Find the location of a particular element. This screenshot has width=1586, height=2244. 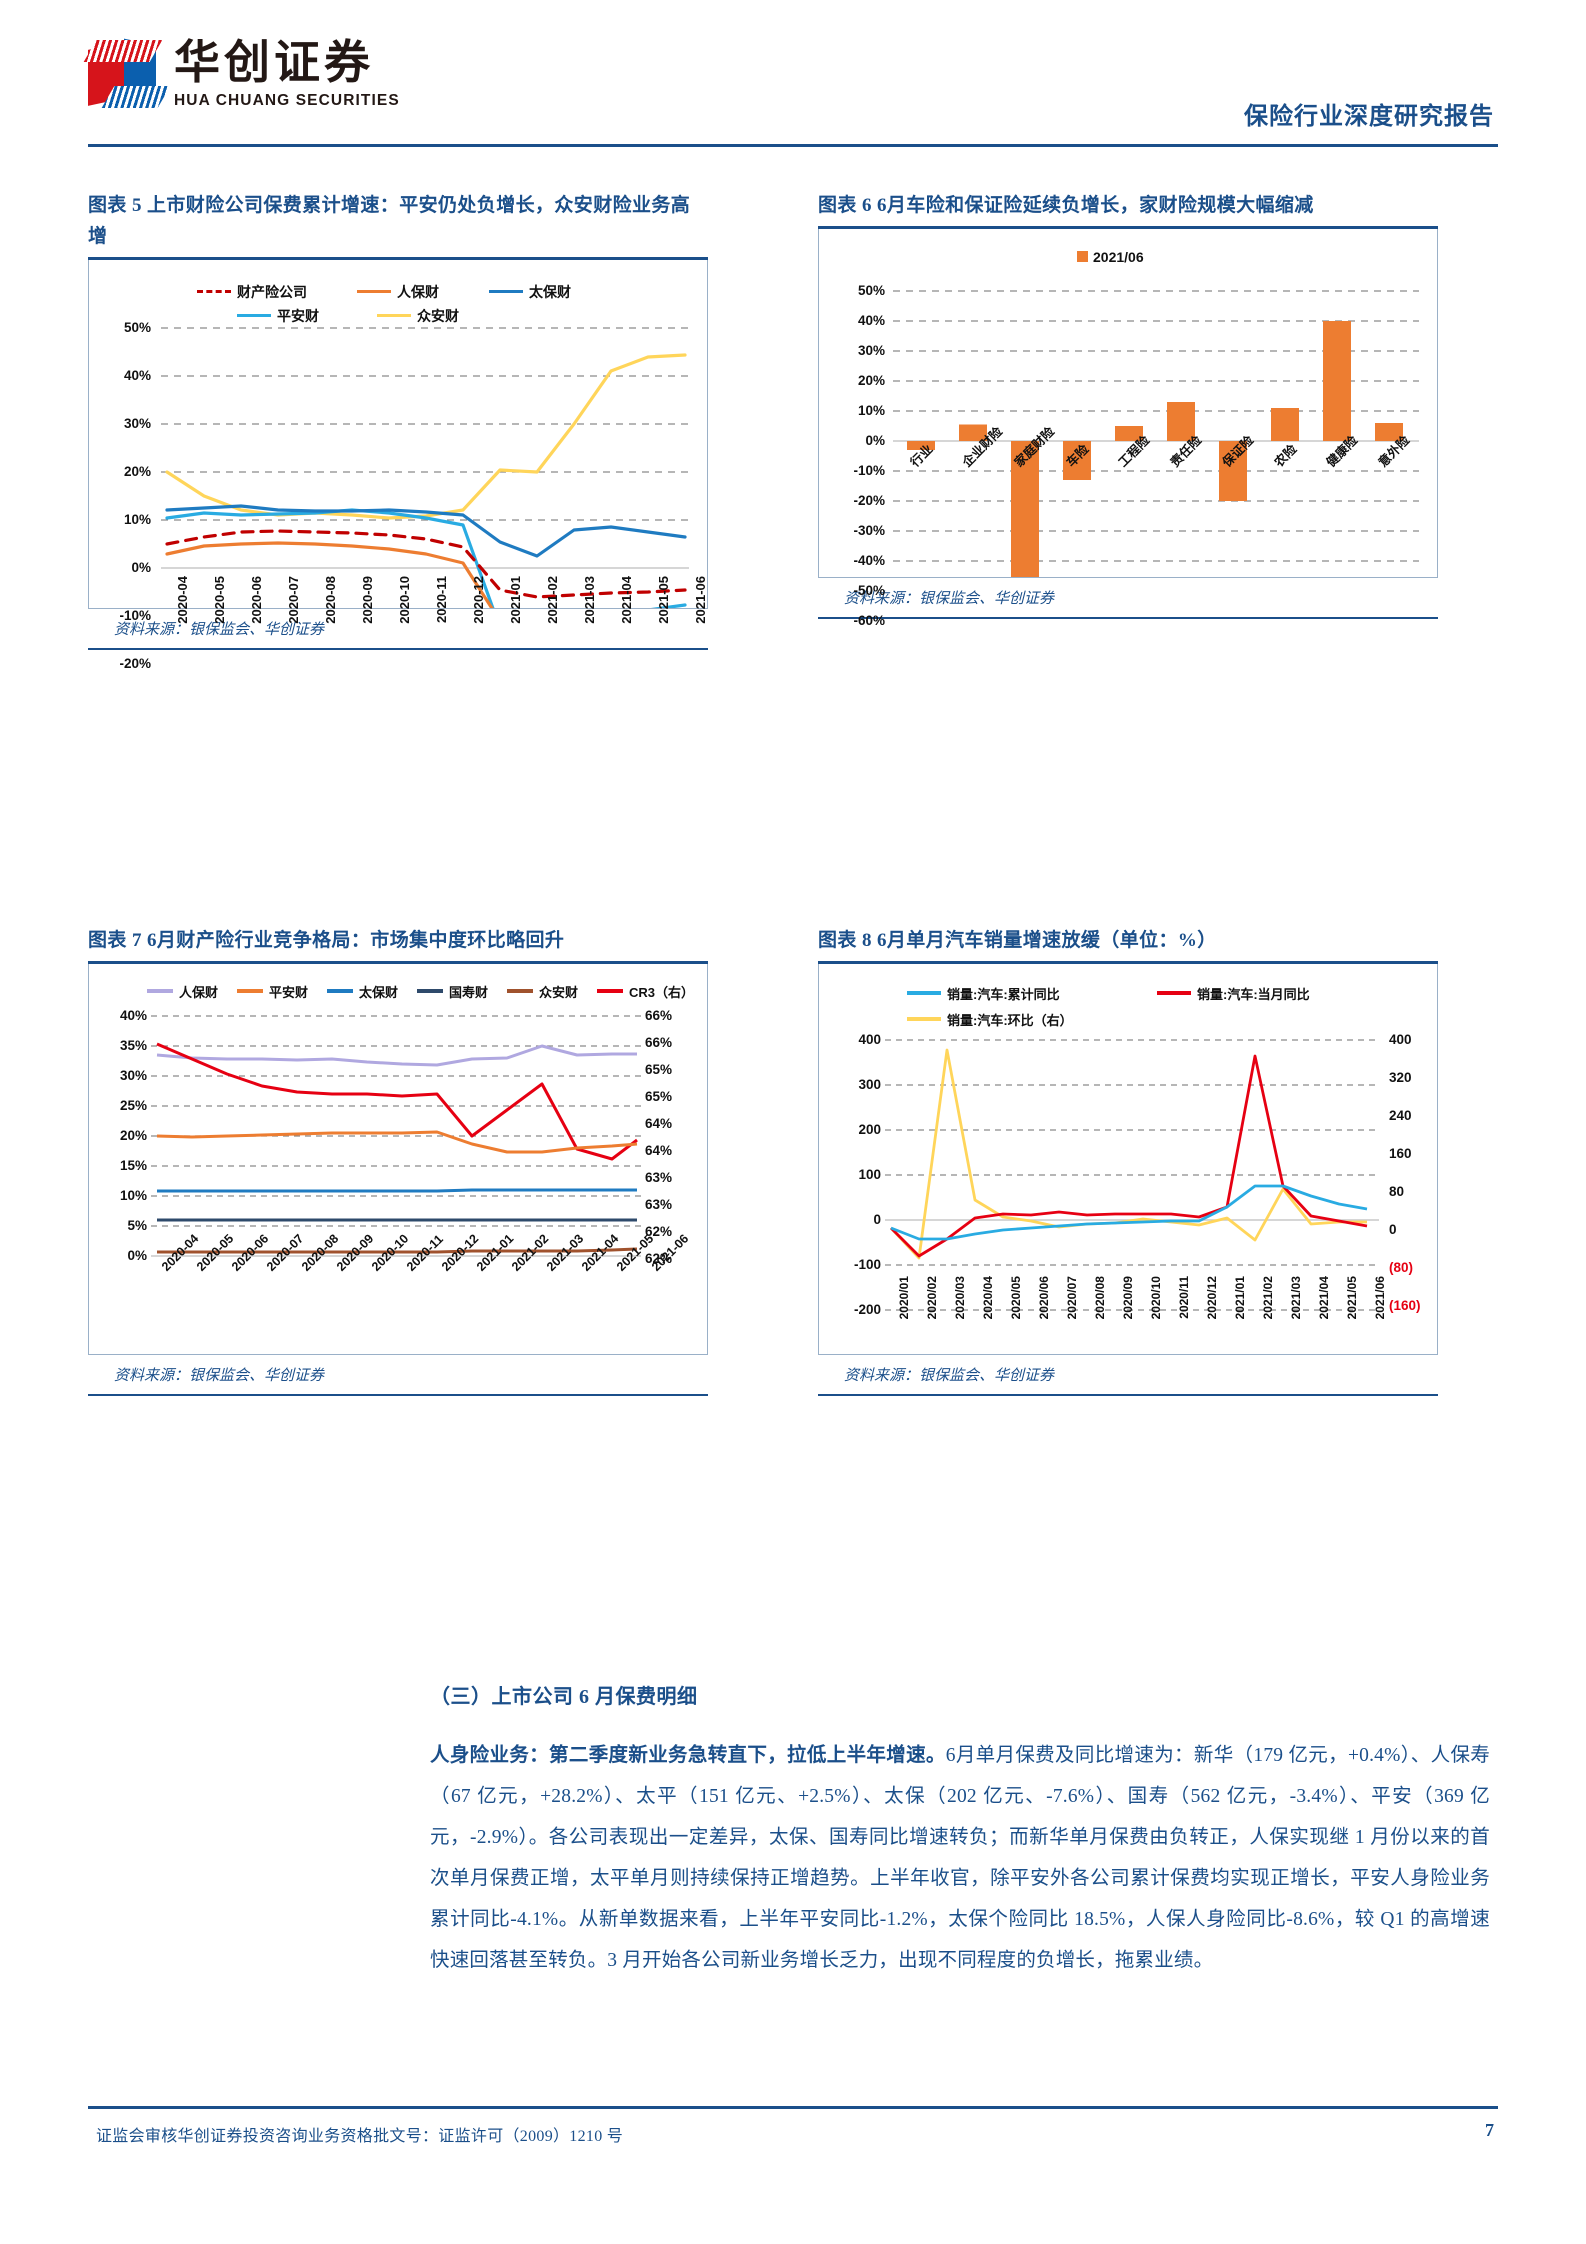

section-heading: （三）上市公司 6 月保费明细 is located at coordinates (564, 1697).